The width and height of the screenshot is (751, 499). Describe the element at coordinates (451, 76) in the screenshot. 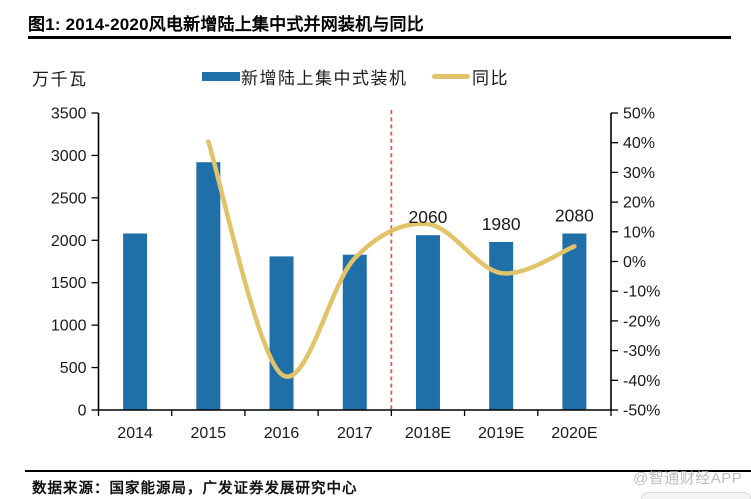

I see `legend-line-swatch` at that location.